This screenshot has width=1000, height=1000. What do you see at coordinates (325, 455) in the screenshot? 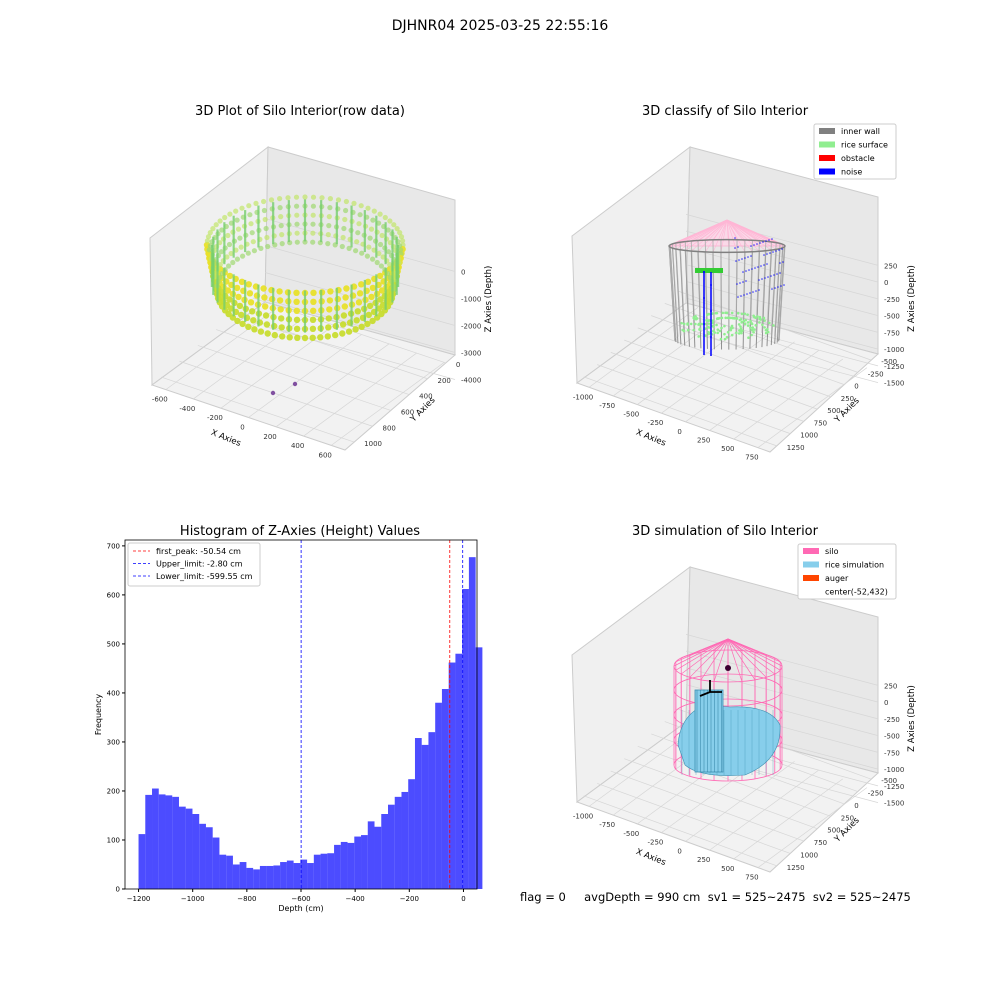
I see `x-tick-label: 600` at bounding box center [325, 455].